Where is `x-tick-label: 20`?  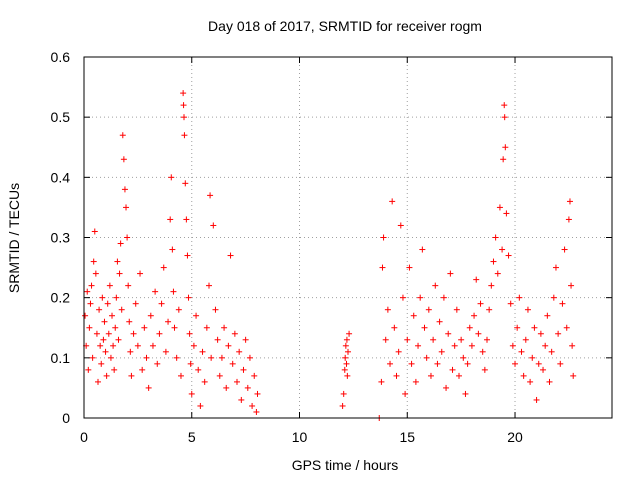
x-tick-label: 20 is located at coordinates (515, 437).